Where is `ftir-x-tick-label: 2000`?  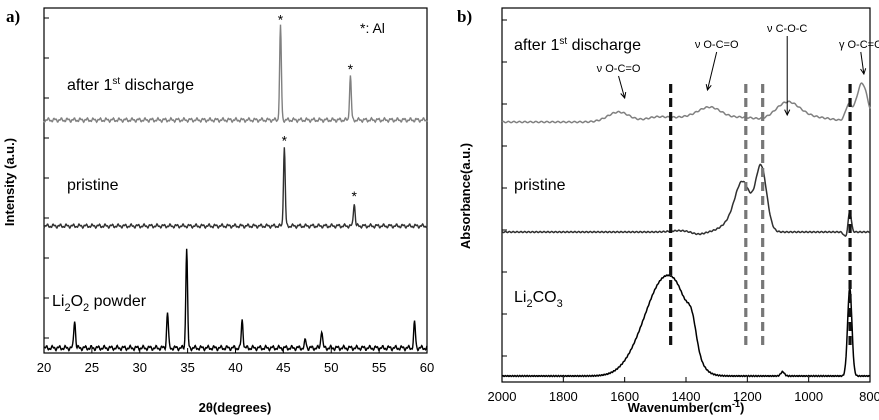 ftir-x-tick-label: 2000 is located at coordinates (502, 396).